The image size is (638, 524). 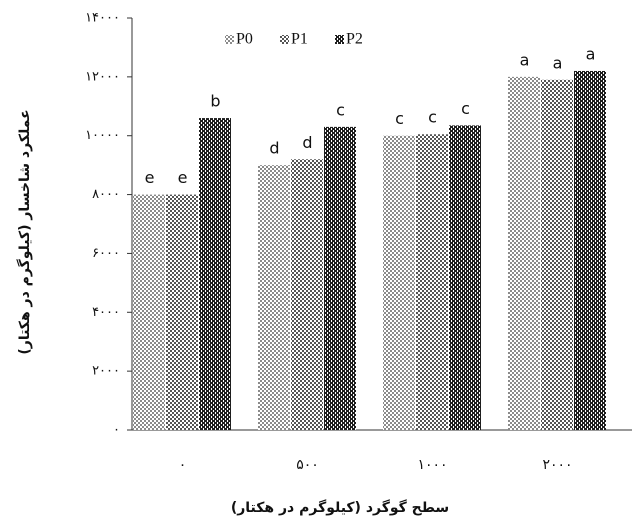 What do you see at coordinates (24, 231) in the screenshot?
I see `y-axis-title: عملکرد شاخسار (کیلوگرم در هکتار)` at bounding box center [24, 231].